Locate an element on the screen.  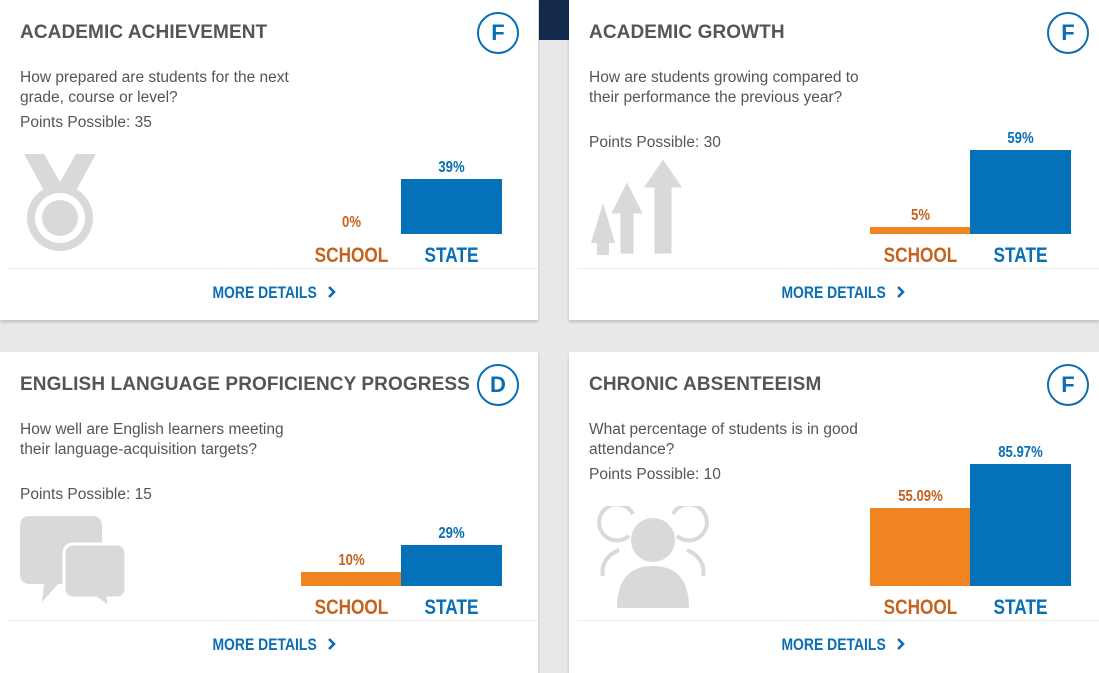
state-value: 85.97% is located at coordinates (1020, 452).